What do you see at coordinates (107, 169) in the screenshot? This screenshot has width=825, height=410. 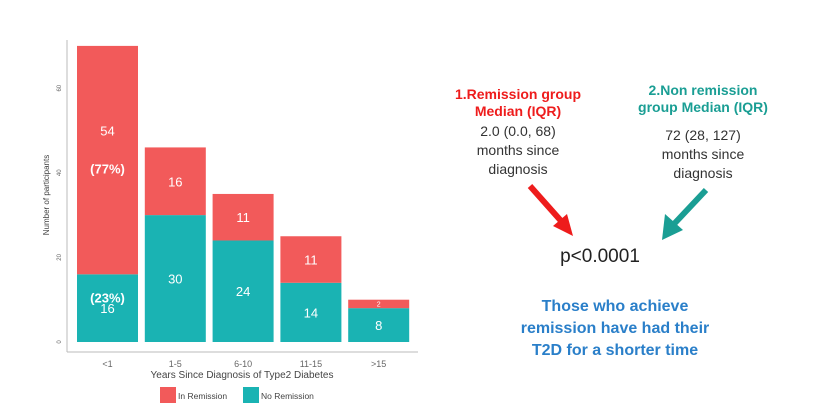 I see `pct-annotation-in-remission: (77%)` at bounding box center [107, 169].